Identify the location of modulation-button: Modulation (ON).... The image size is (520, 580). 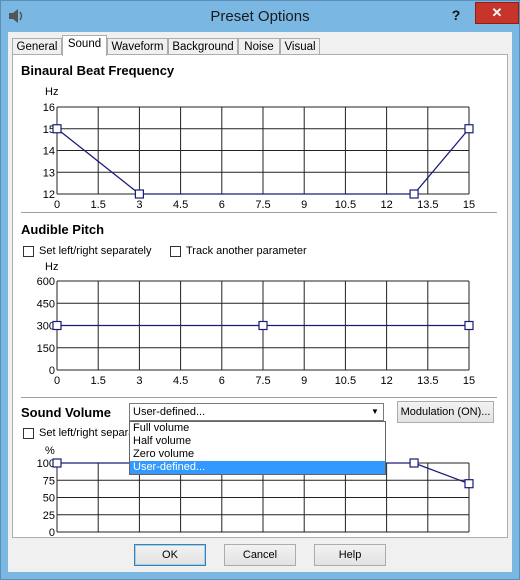
(445, 412).